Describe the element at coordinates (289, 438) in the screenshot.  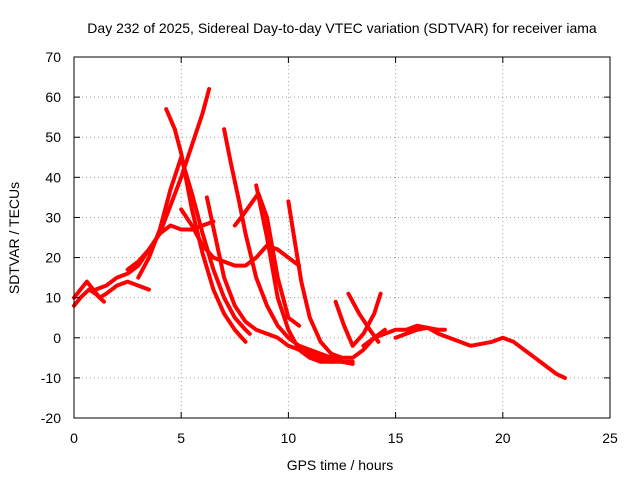
I see `x-tick-label: 10` at that location.